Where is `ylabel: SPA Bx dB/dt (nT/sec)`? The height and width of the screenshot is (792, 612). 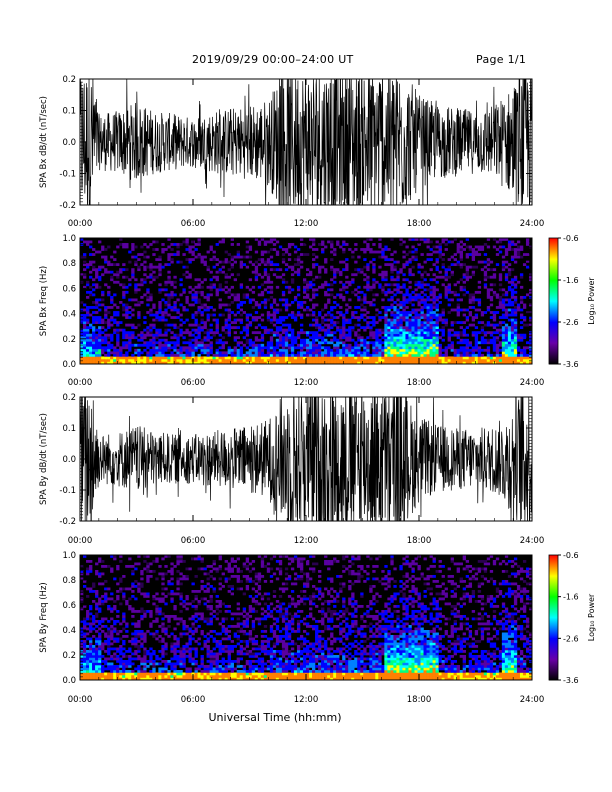 ylabel: SPA Bx dB/dt (nT/sec) is located at coordinates (44, 142).